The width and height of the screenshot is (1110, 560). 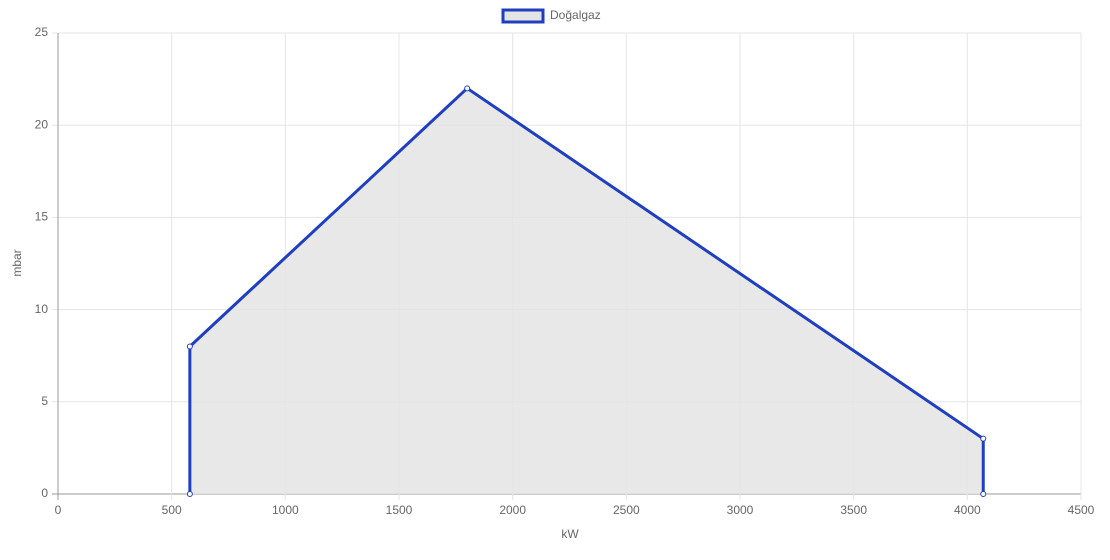 I want to click on x-tick-label: 4500, so click(x=1081, y=510).